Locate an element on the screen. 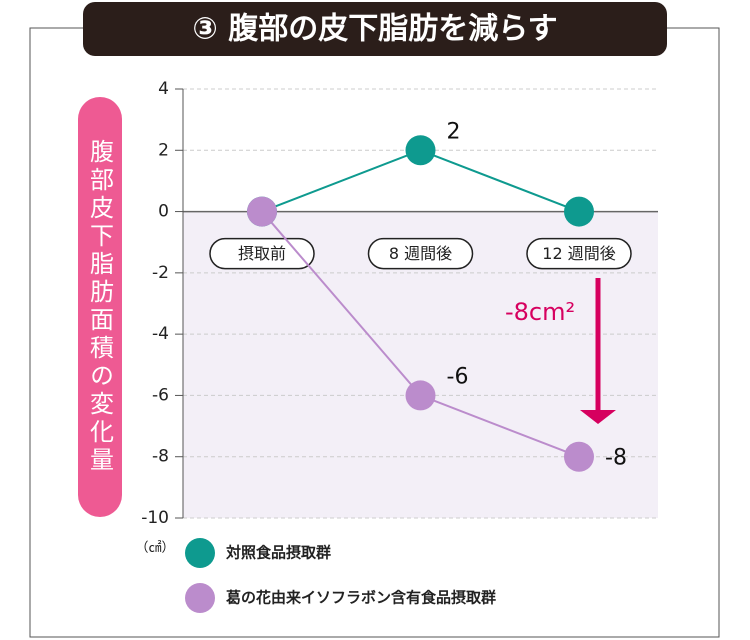  legend-label: 対照食品摂取群 is located at coordinates (278, 553).